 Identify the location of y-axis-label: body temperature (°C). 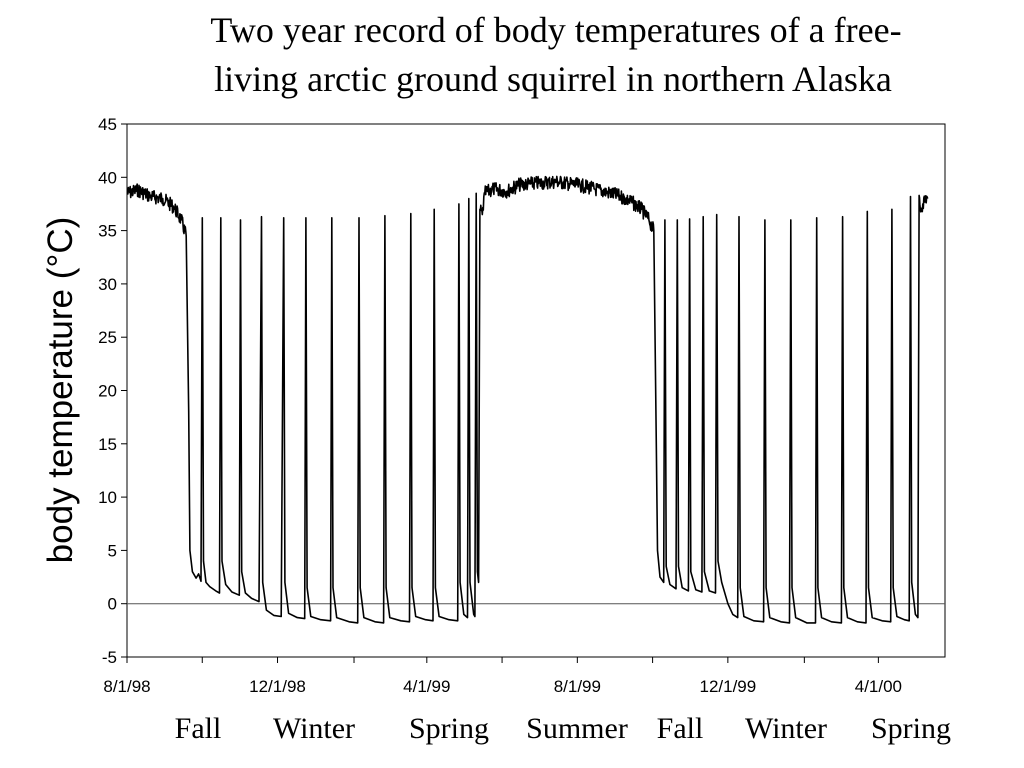
(60, 390).